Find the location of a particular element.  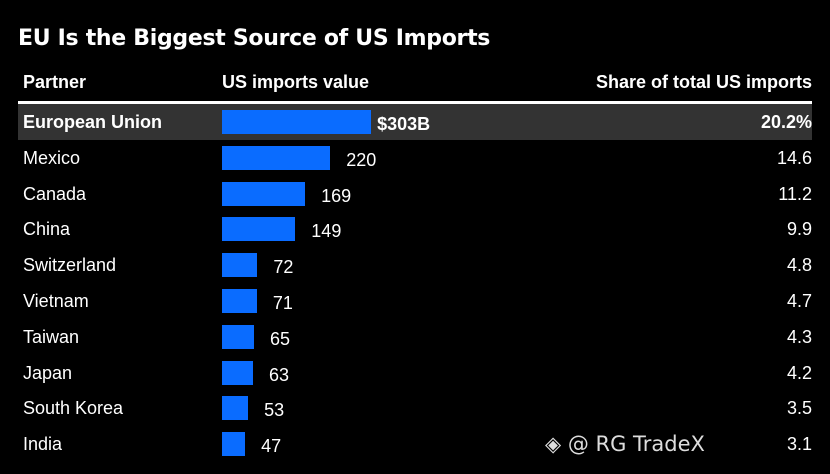

share-value: 3.1 is located at coordinates (799, 444).